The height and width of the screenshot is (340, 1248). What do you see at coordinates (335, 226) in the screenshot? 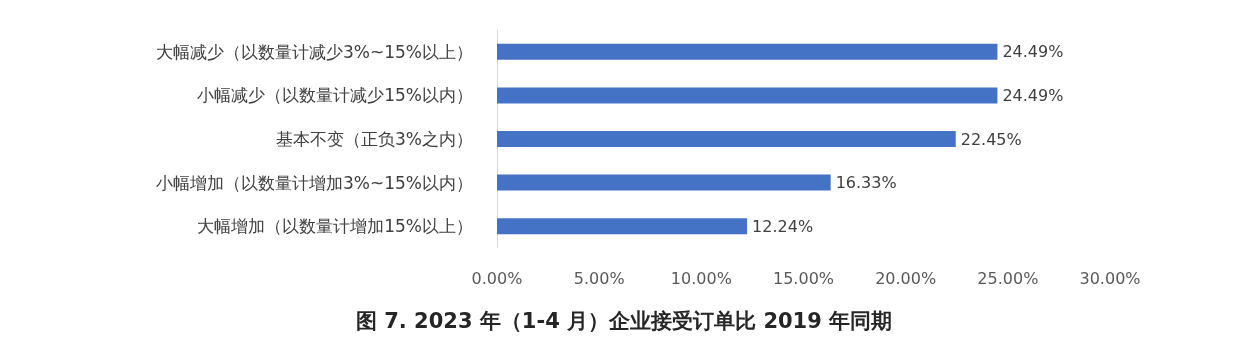
I see `y-tick-label: 大幅增加（以数量计增加15%以上）` at bounding box center [335, 226].